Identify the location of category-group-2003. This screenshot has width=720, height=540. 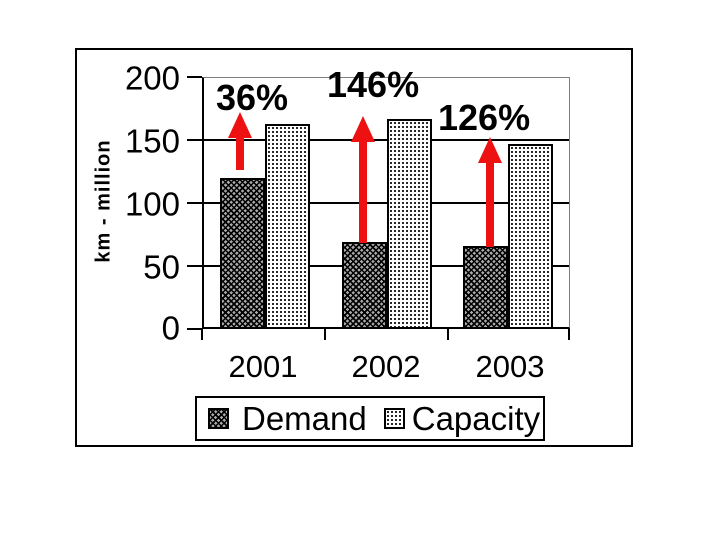
(508, 202).